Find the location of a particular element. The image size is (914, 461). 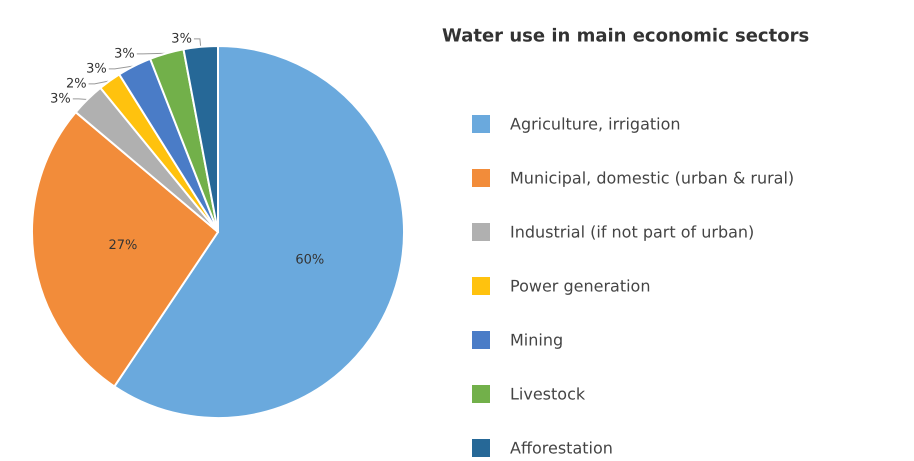

legend-label: Afforestation is located at coordinates (561, 448).